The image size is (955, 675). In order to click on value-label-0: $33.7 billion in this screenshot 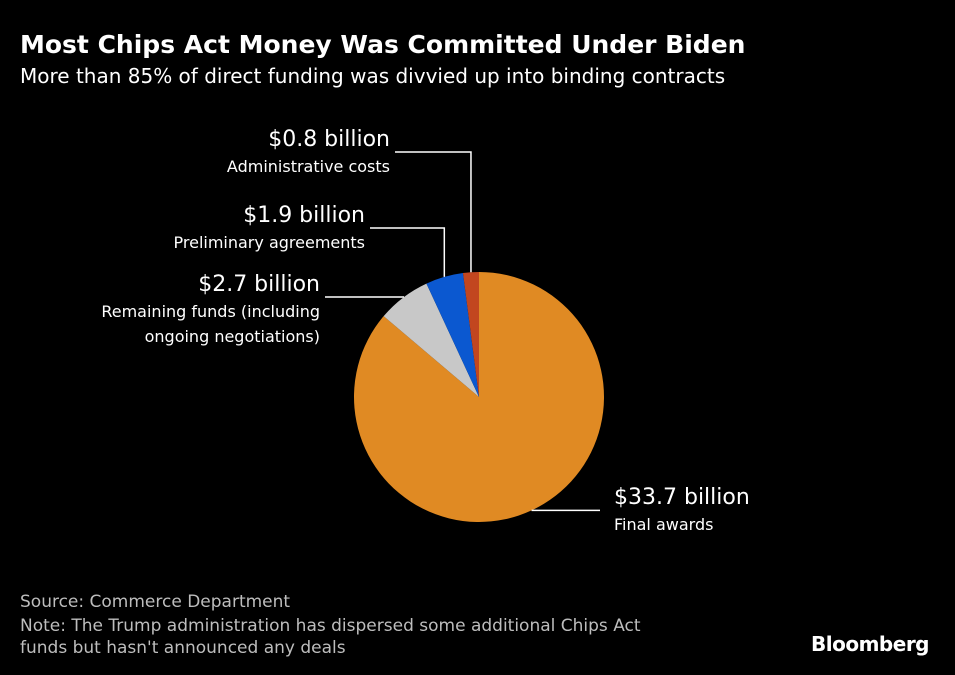, I will do `click(682, 497)`.